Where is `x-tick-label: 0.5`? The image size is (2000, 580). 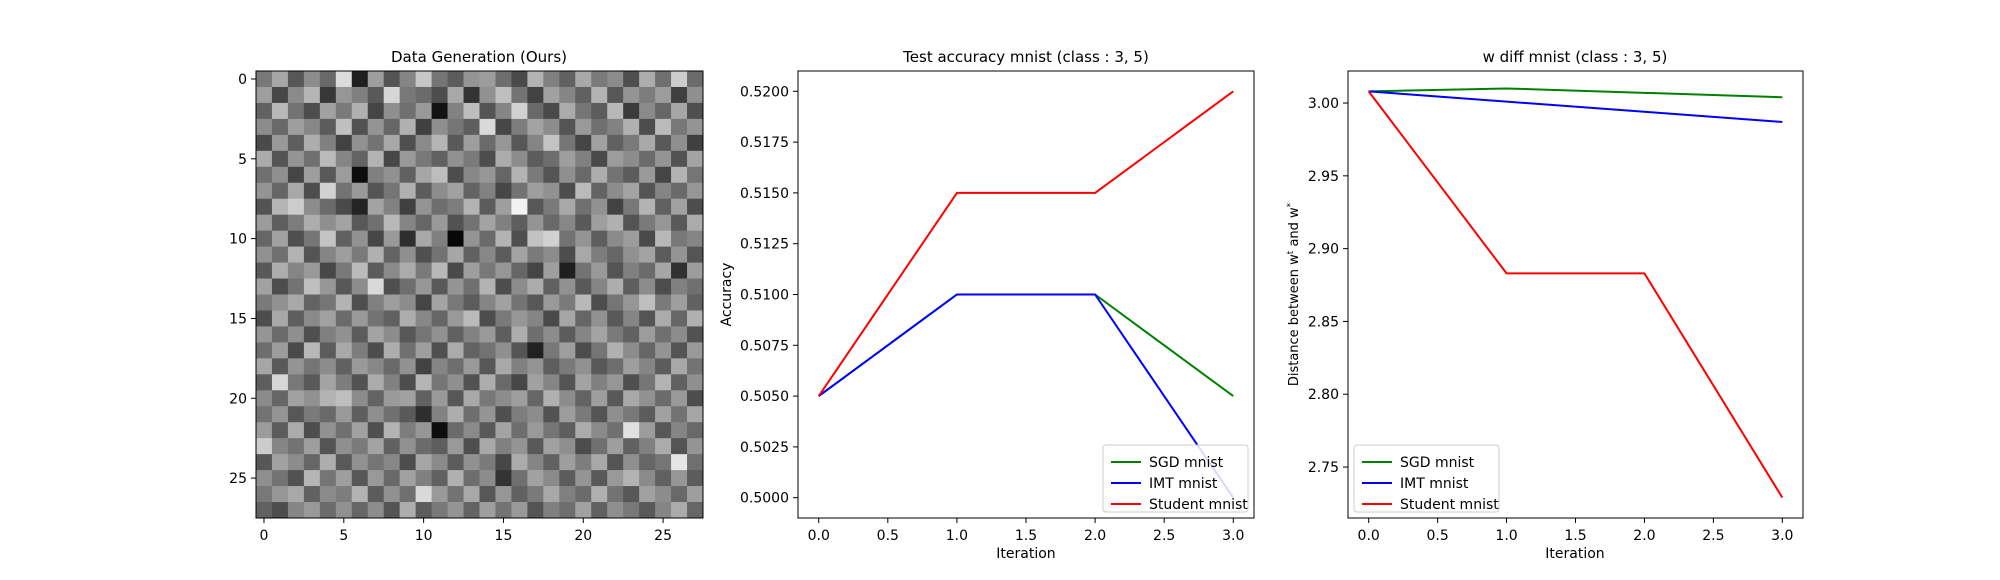
x-tick-label: 0.5 is located at coordinates (888, 536).